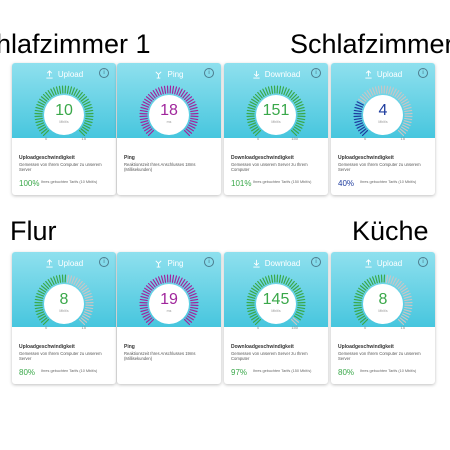  Describe the element at coordinates (239, 372) in the screenshot. I see `tariff-percentage: 97%` at that location.